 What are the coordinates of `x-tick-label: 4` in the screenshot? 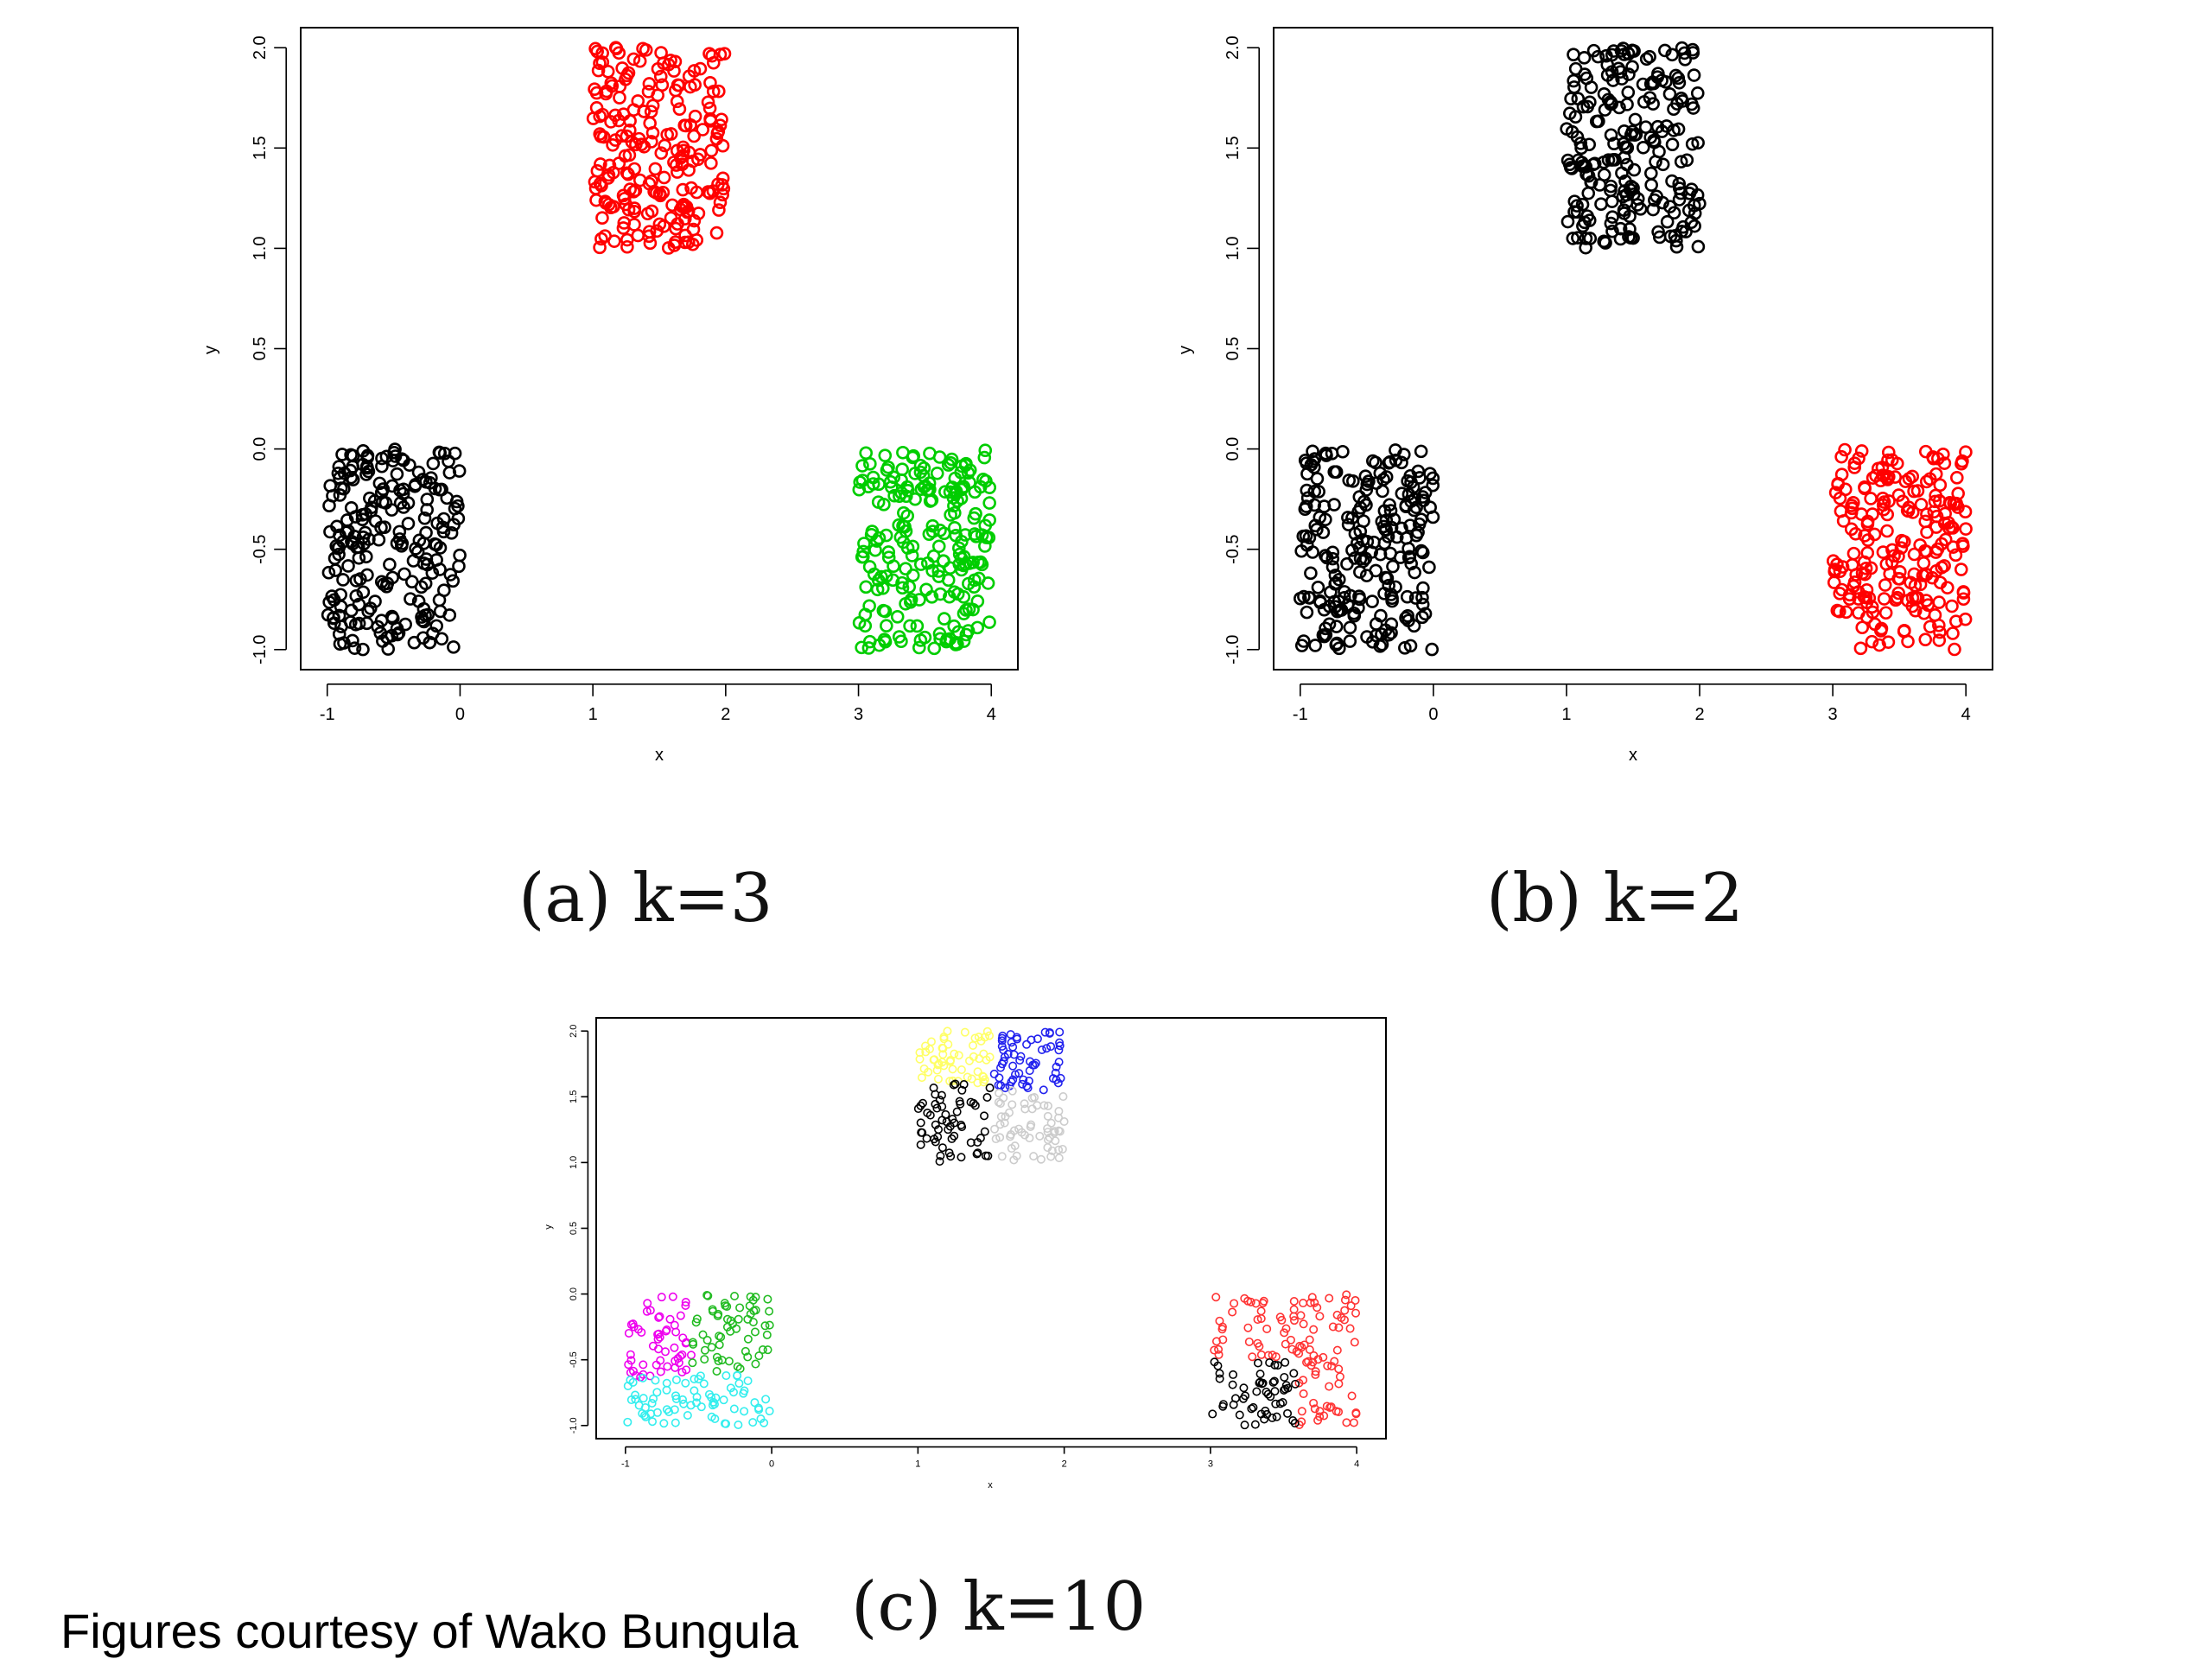 It's located at (1356, 1464).